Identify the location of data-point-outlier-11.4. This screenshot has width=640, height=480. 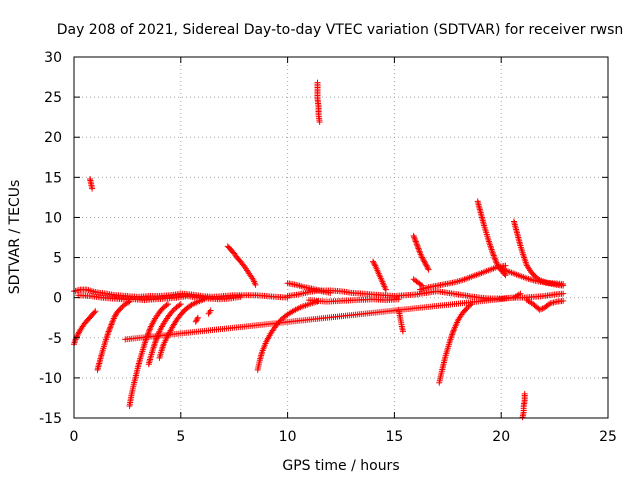
(319, 121).